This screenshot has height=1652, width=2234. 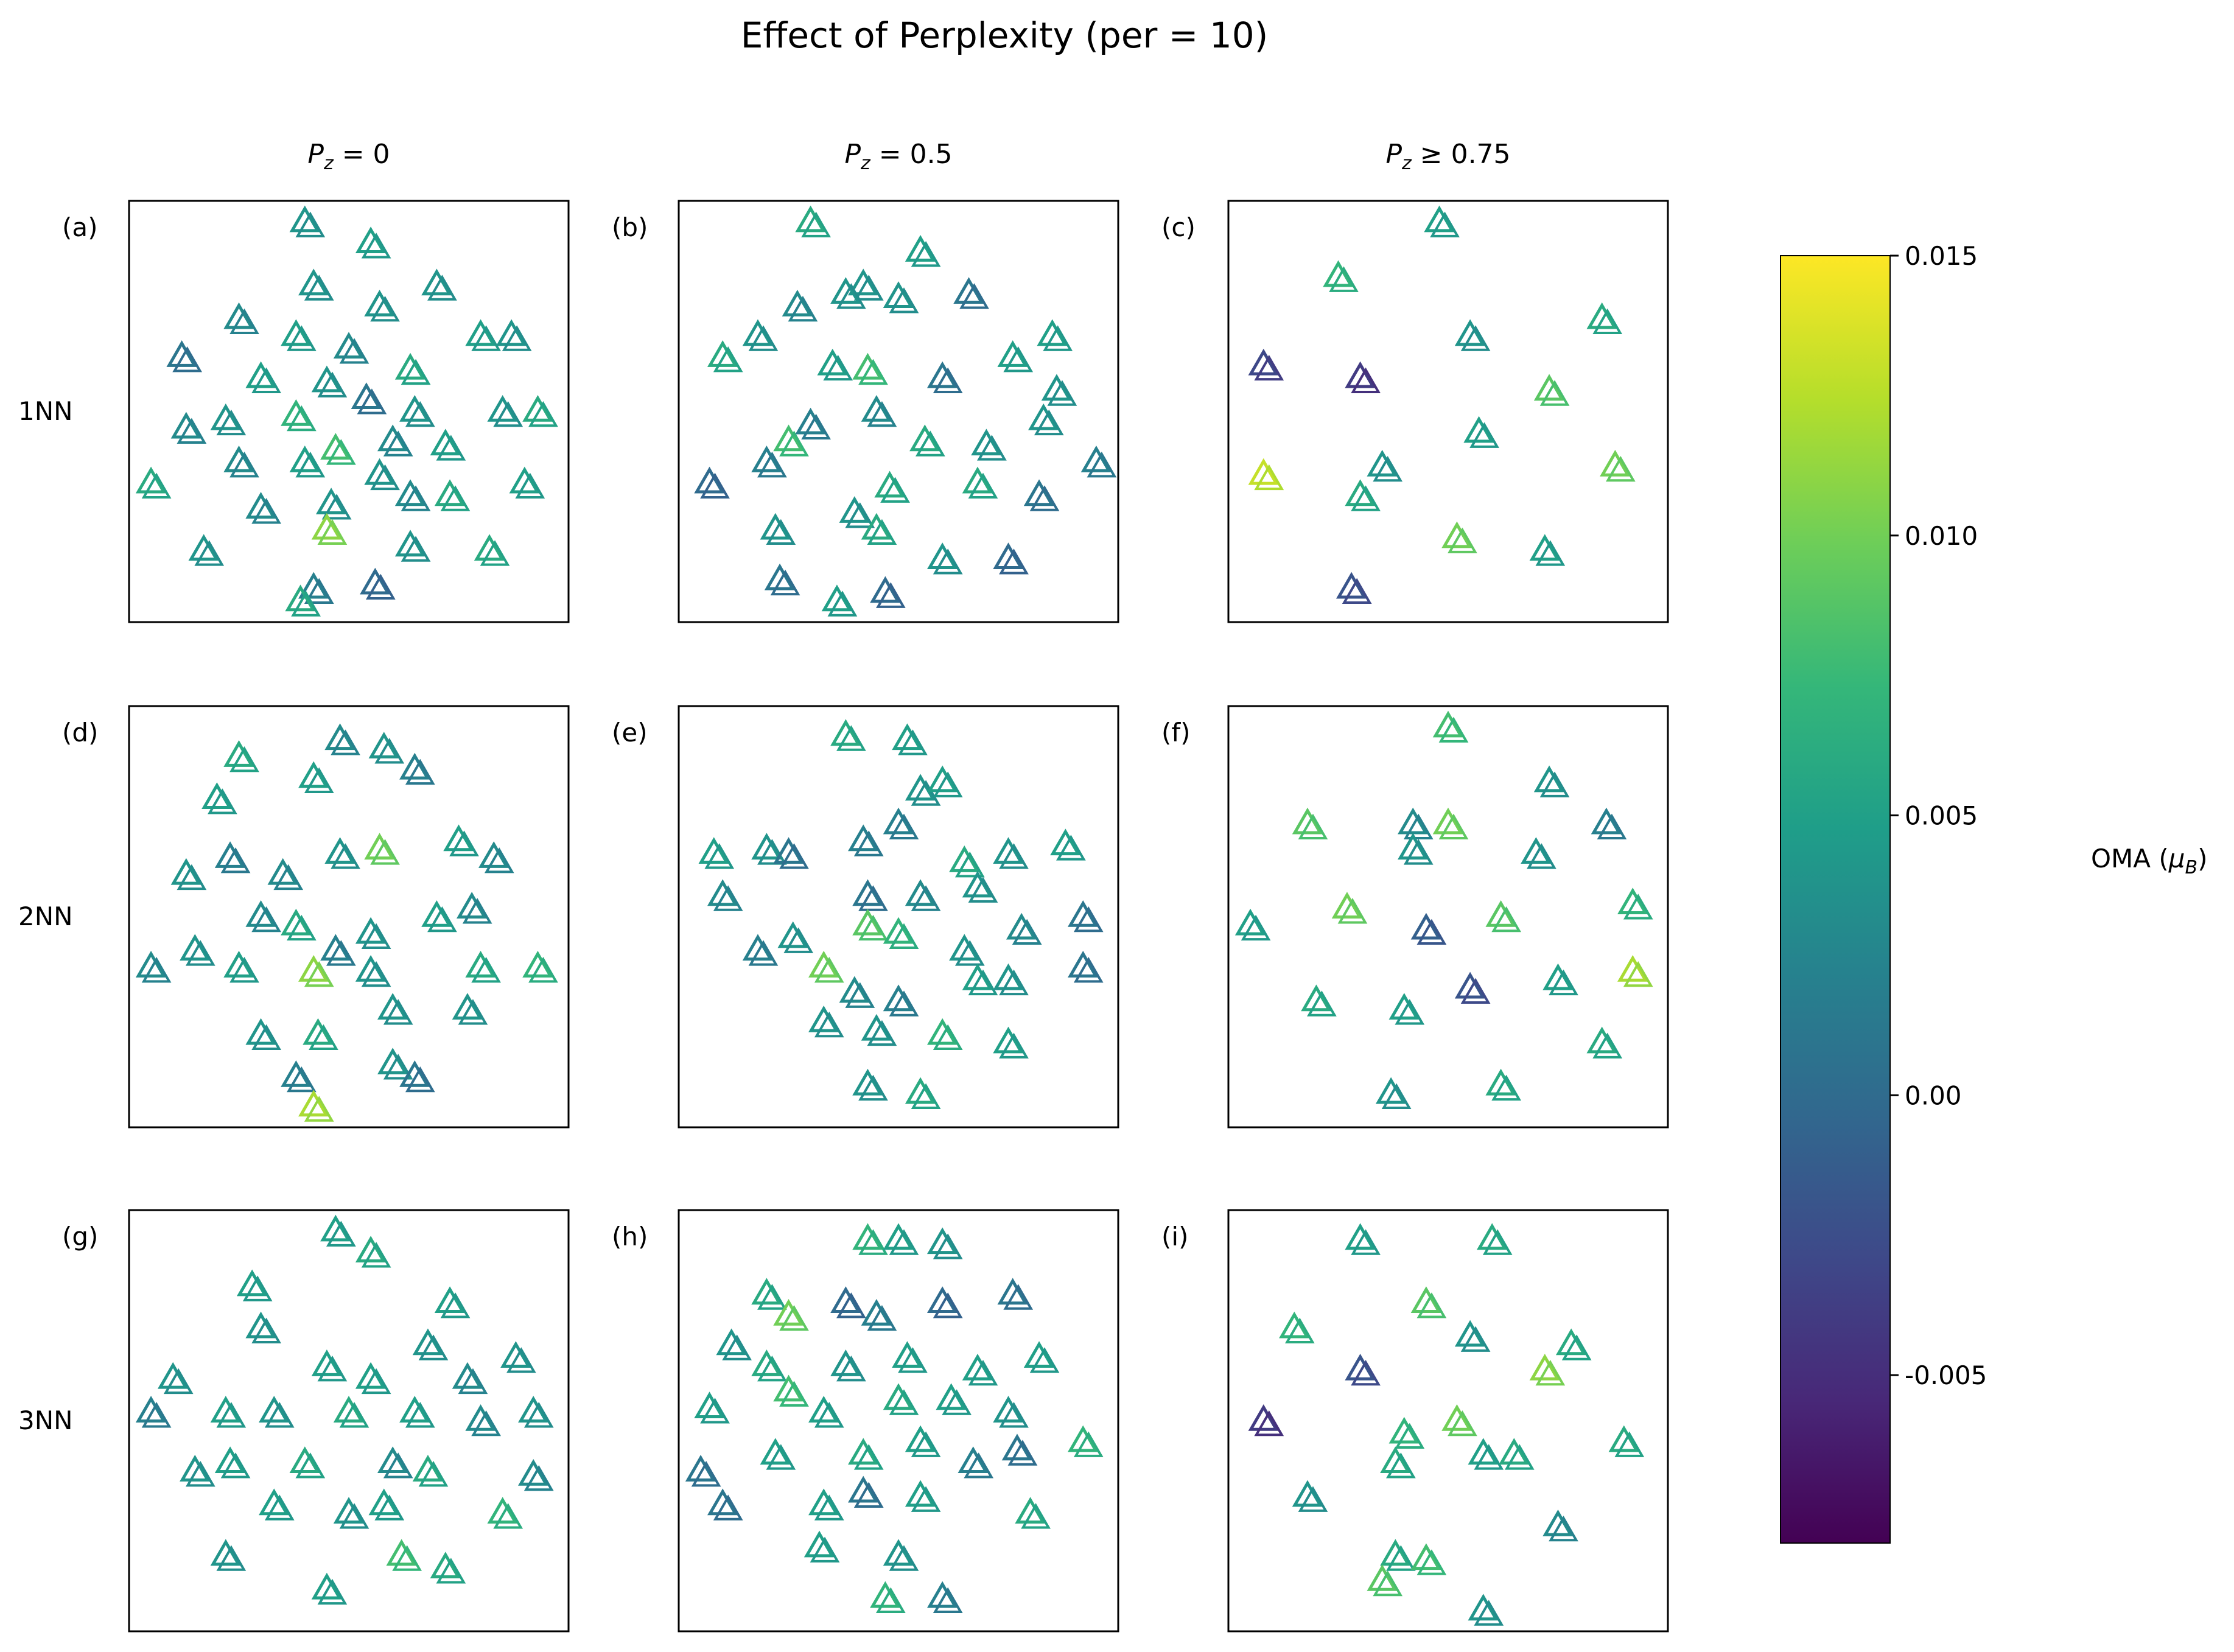 I want to click on colorbar-tick-label: -0.005, so click(x=1946, y=1375).